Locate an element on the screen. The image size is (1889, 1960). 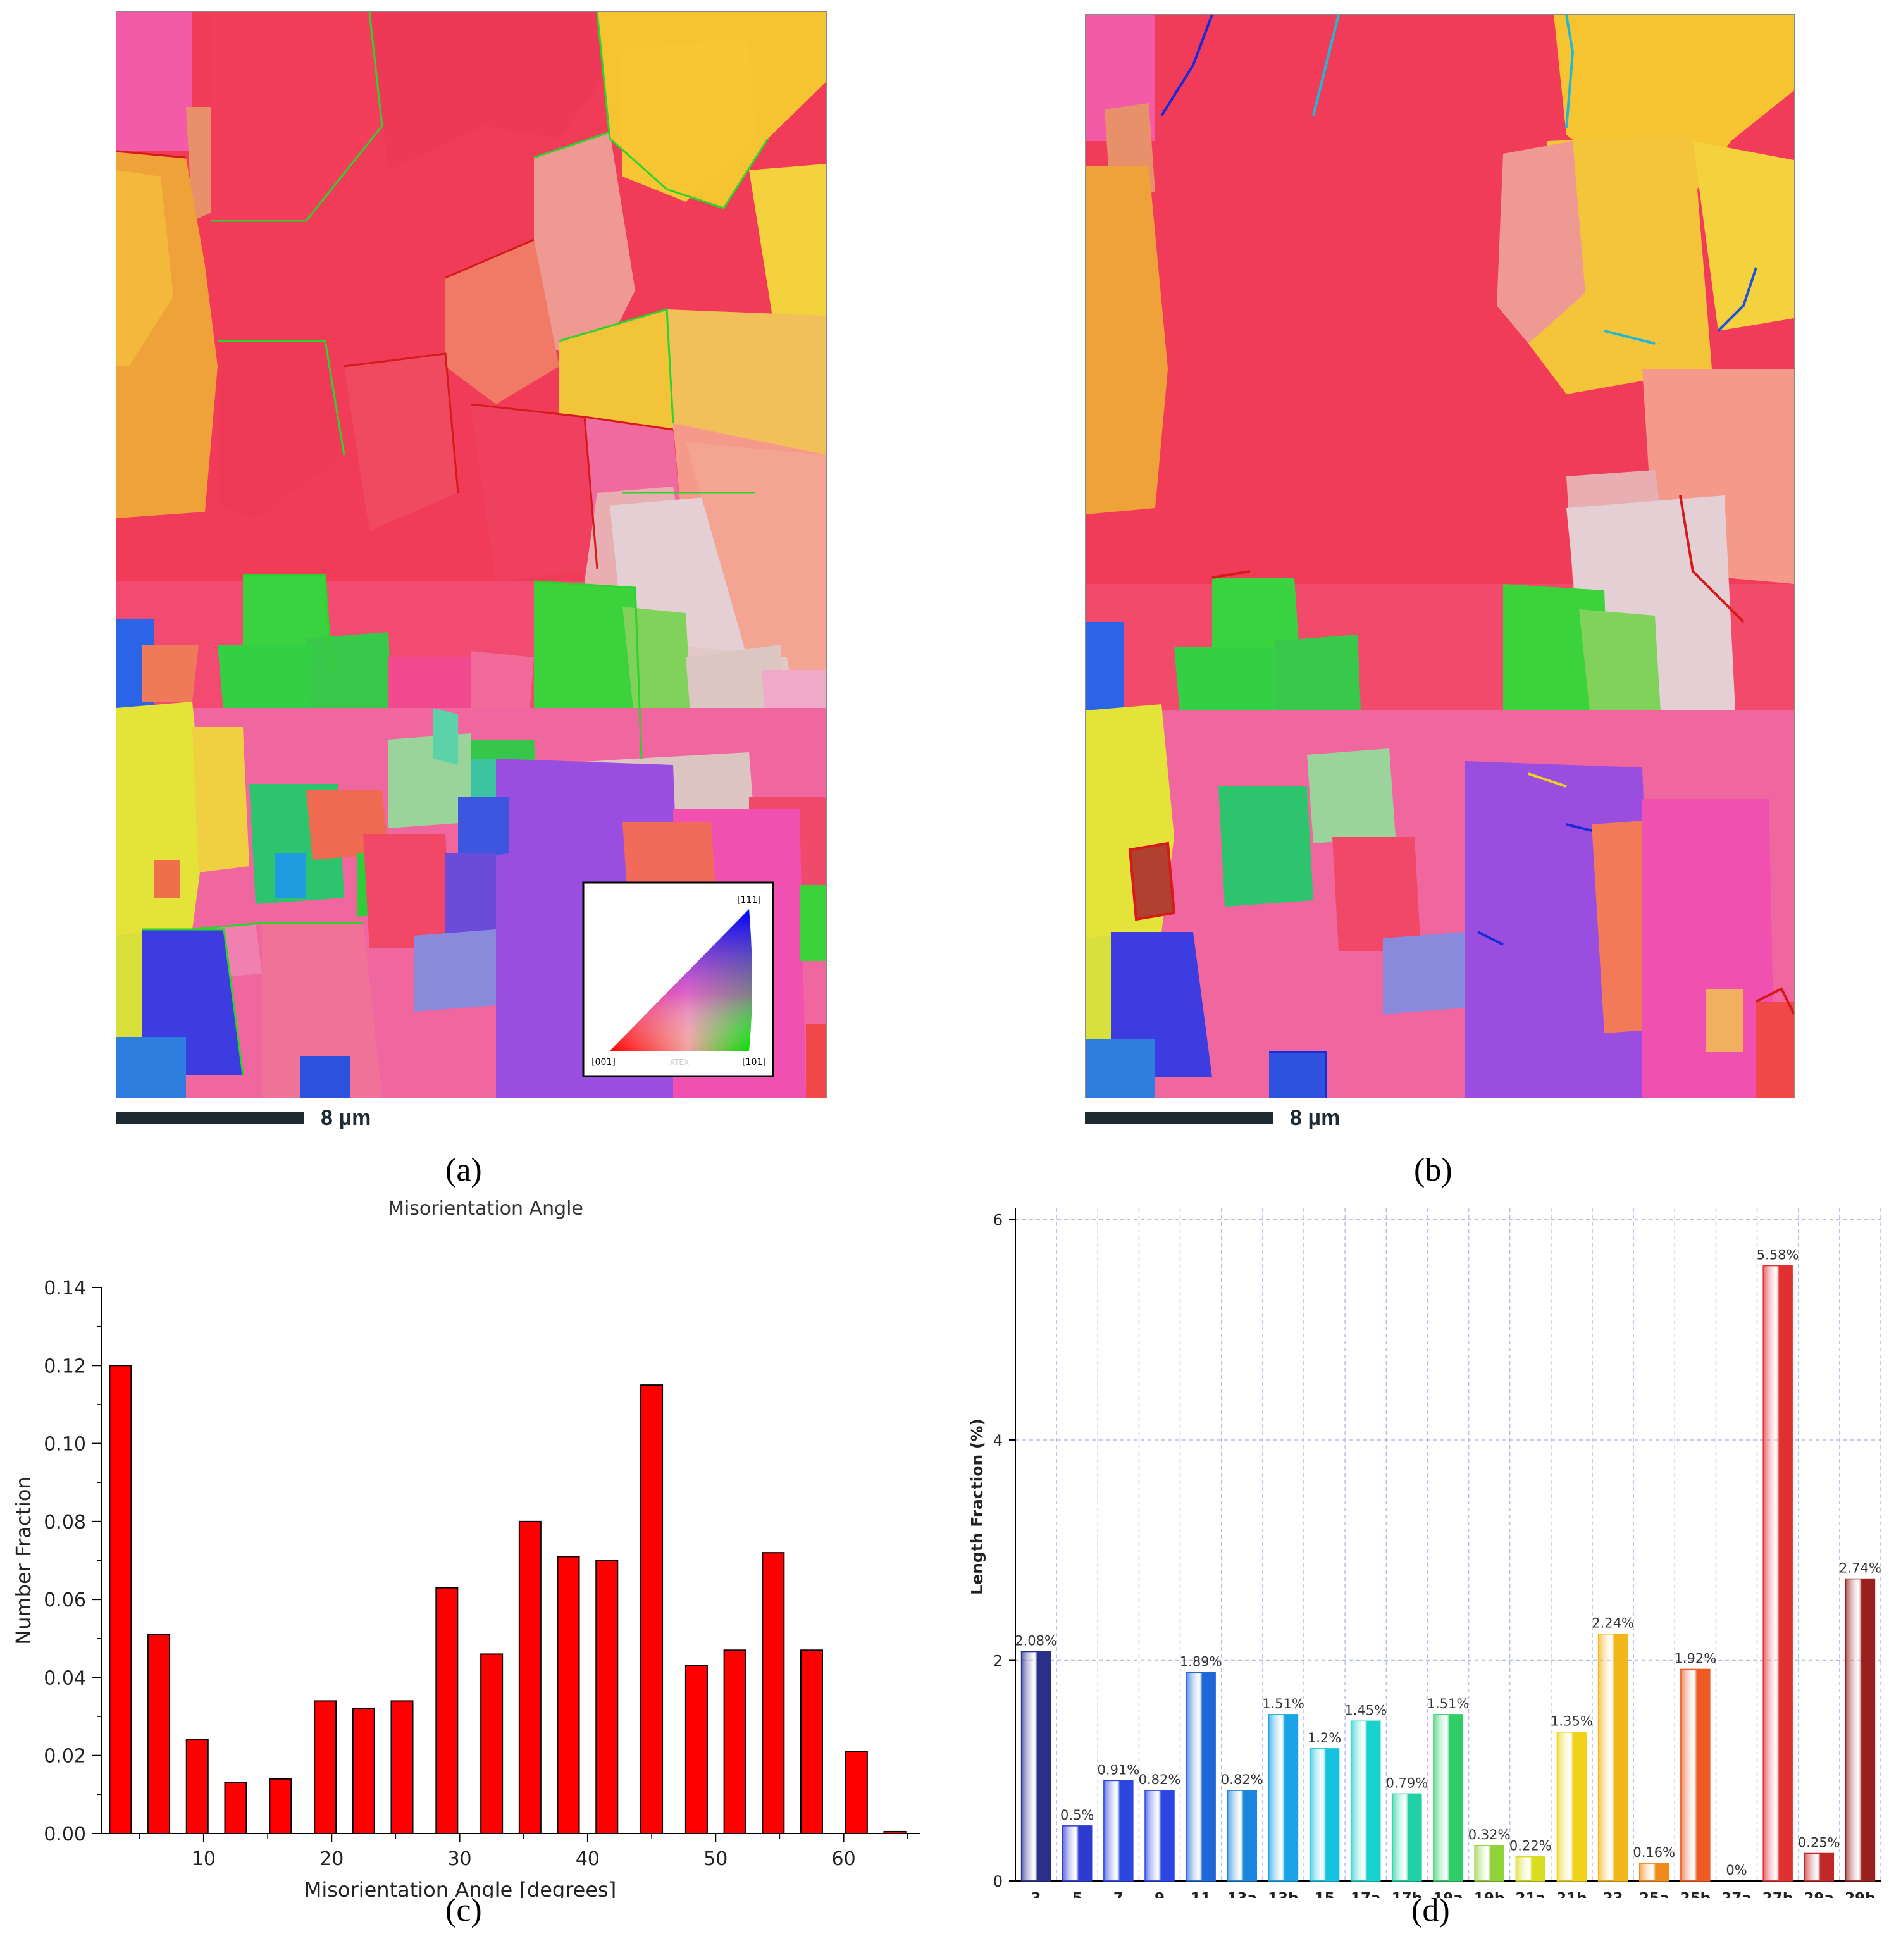
bar-value-label: 1.89% is located at coordinates (1201, 1662).